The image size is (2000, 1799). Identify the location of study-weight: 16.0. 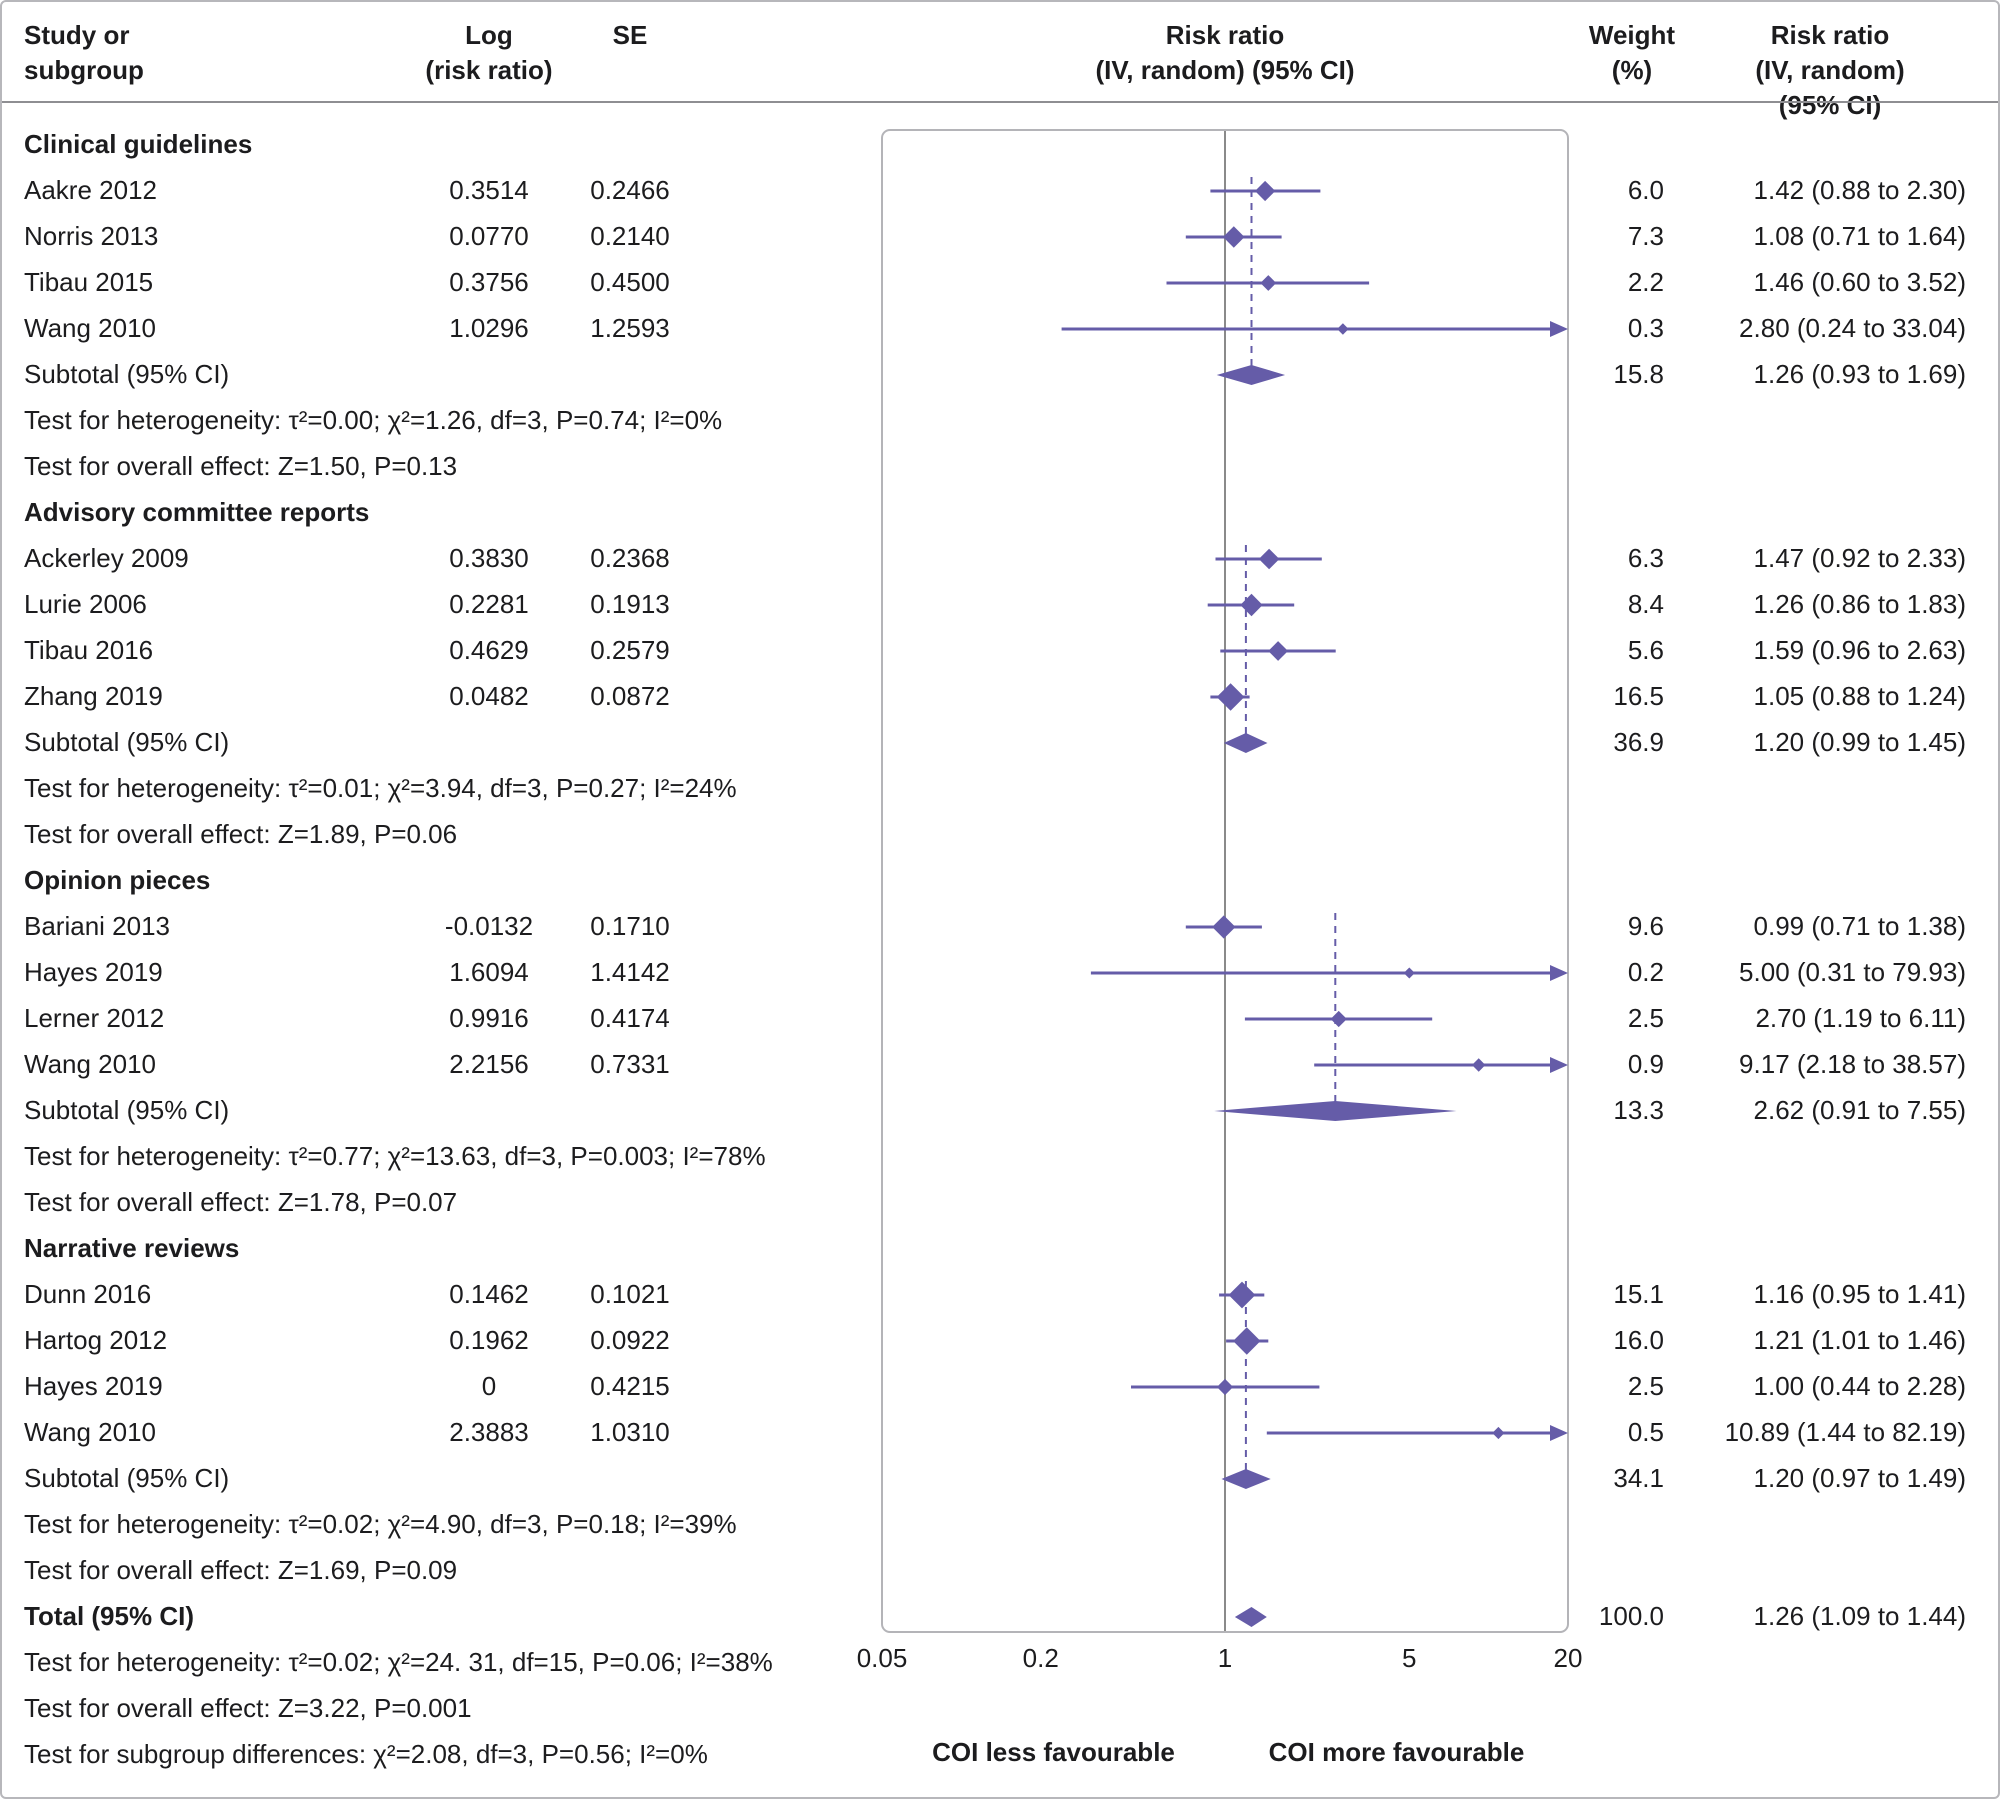
(1638, 1340).